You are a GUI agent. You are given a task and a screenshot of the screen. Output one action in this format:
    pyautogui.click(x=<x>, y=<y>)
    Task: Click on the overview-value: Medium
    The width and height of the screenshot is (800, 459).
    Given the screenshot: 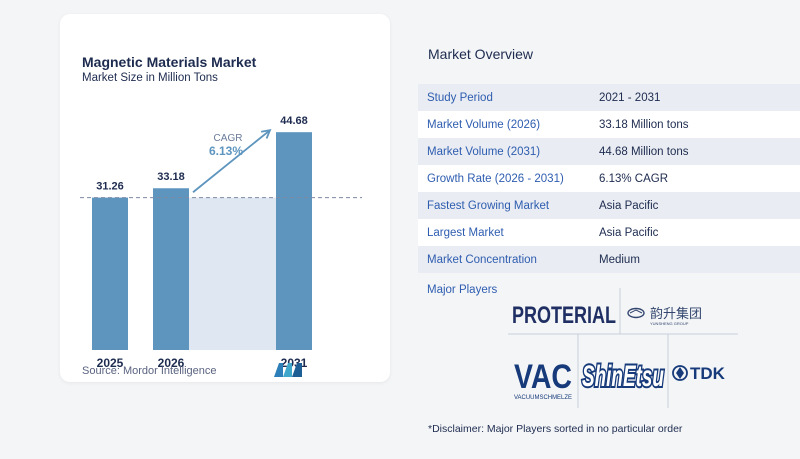 What is the action you would take?
    pyautogui.click(x=619, y=259)
    